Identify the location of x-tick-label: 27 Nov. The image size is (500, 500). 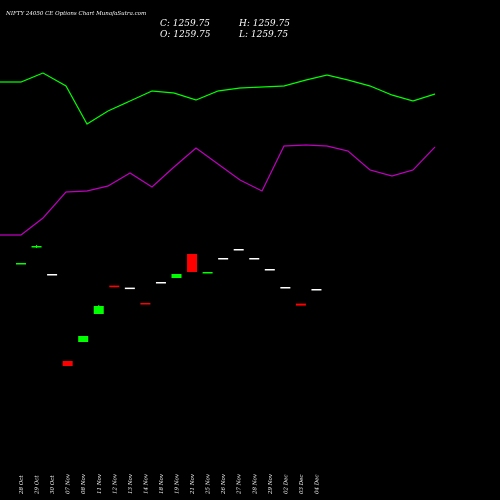
(240, 484).